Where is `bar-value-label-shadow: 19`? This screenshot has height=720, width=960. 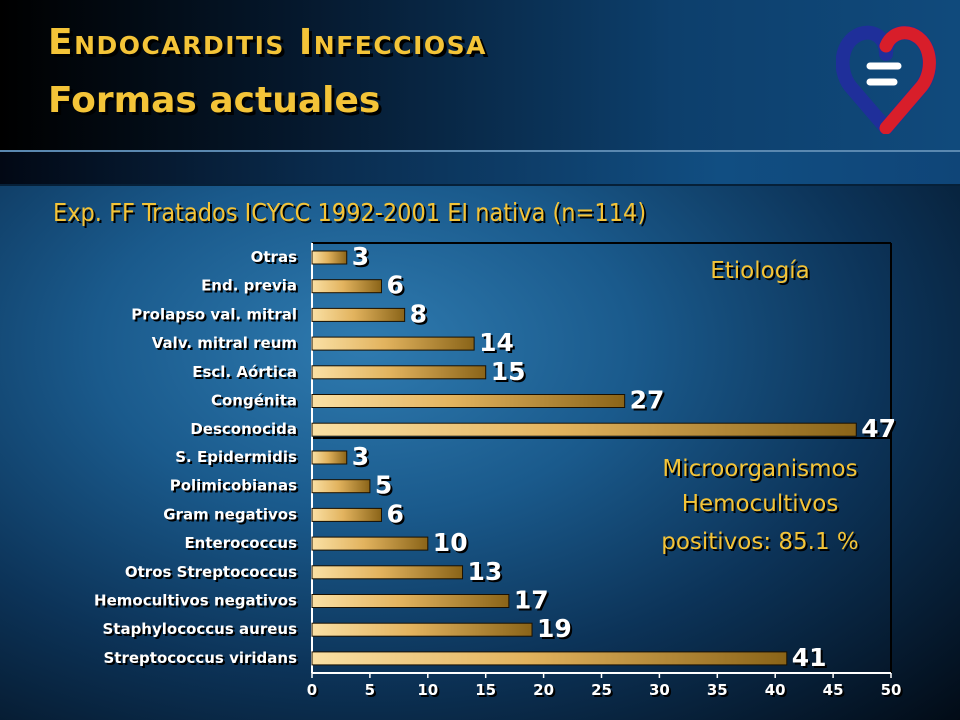
bar-value-label-shadow: 19 is located at coordinates (556, 630).